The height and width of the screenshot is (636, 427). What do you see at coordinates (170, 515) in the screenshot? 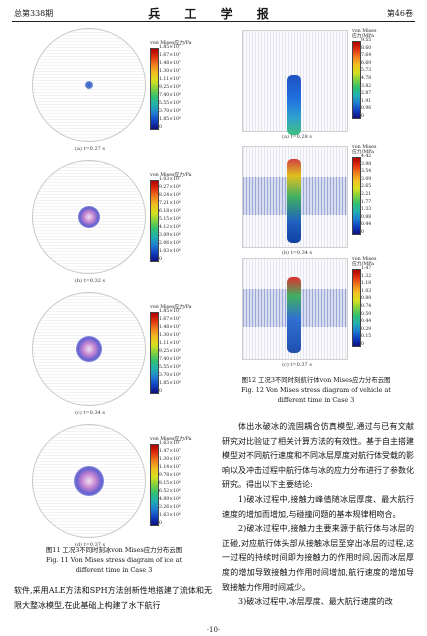
I see `colorbar-tick-label: 1.63×10⁶` at bounding box center [170, 515].